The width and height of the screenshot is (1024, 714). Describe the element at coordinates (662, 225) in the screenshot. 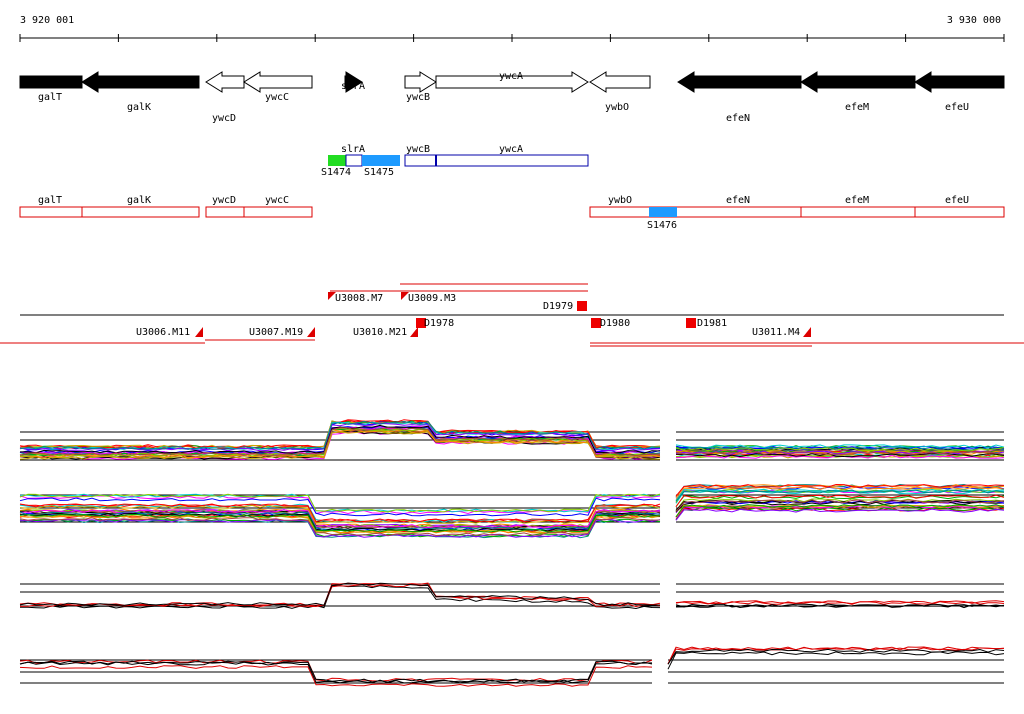

I see `segment-label: S1476` at that location.